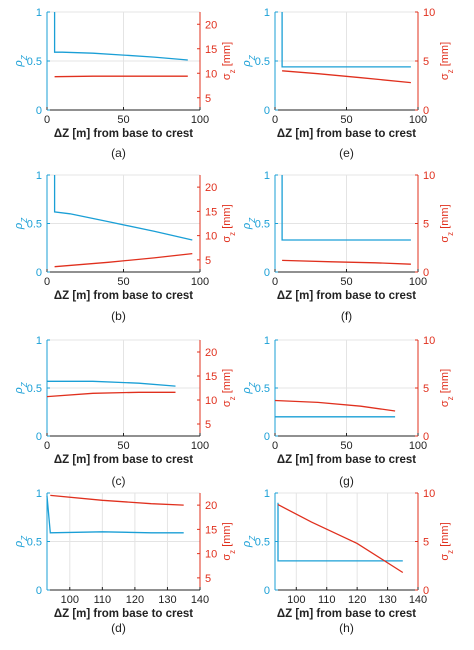  I want to click on panel-caption: (c), so click(119, 481).